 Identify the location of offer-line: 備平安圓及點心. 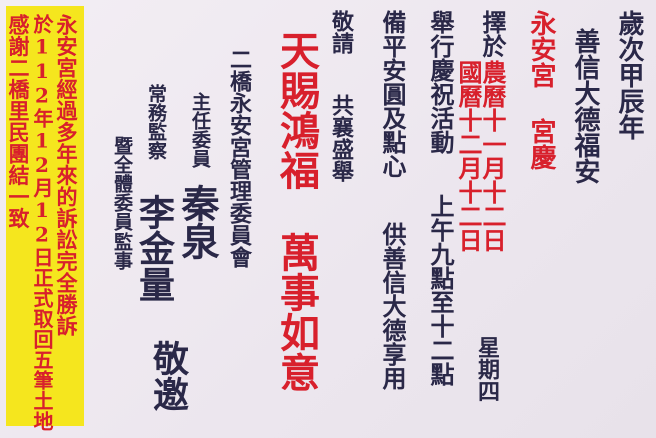
(392, 94).